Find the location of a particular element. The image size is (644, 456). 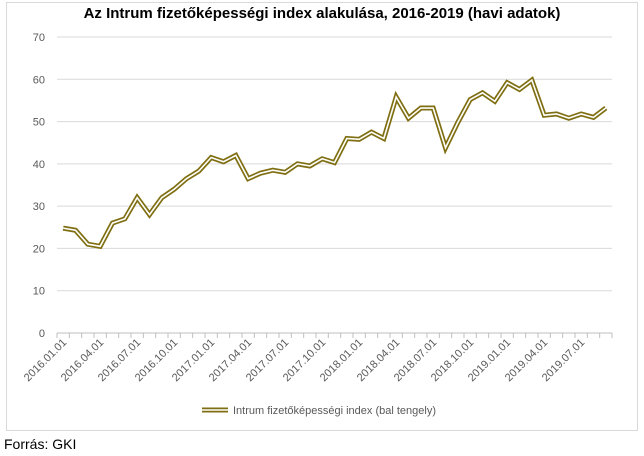

y-axis-ticks: 0 10 20 30 40 50 60 70 is located at coordinates (39, 186).